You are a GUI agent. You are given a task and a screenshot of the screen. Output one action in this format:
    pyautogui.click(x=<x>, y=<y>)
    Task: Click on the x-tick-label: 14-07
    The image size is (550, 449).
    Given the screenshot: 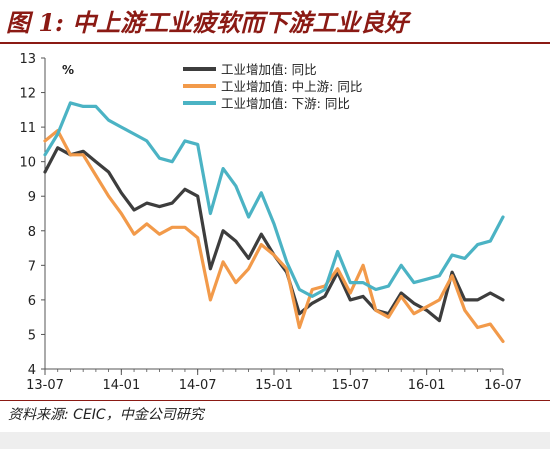 What is the action you would take?
    pyautogui.click(x=198, y=385)
    